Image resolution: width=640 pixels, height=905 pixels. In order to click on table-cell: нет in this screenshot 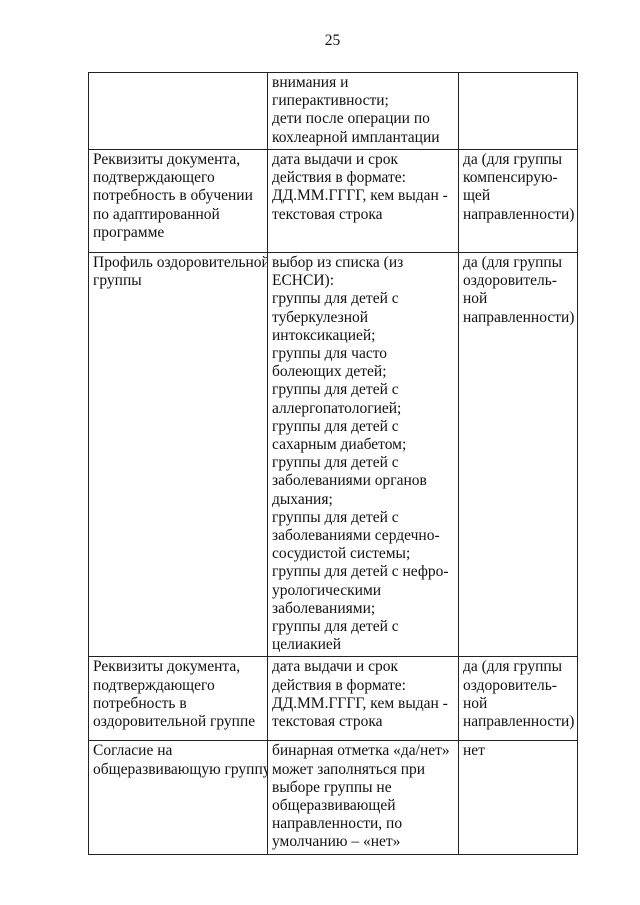, I will do `click(518, 797)`.